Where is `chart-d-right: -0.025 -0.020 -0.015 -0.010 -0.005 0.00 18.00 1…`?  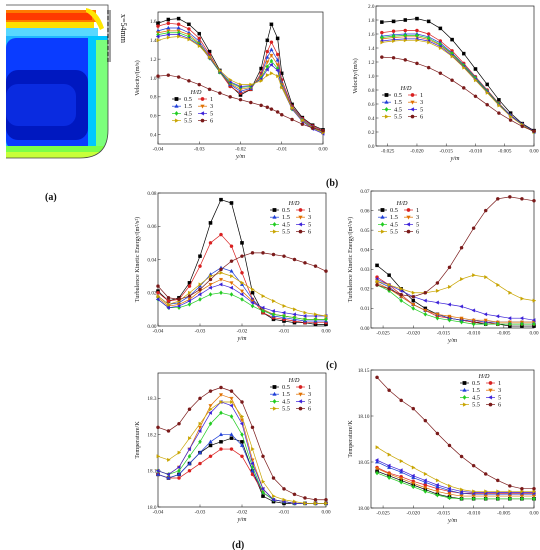 chart-d-right: -0.025 -0.020 -0.015 -0.010 -0.005 0.00 18.00 1… is located at coordinates (443, 446).